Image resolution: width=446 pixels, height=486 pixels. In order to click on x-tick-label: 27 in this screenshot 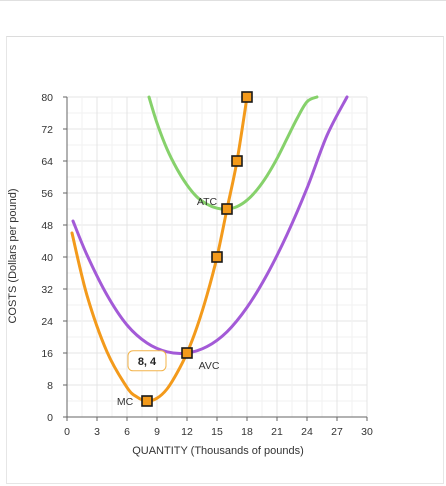, I will do `click(337, 432)`.